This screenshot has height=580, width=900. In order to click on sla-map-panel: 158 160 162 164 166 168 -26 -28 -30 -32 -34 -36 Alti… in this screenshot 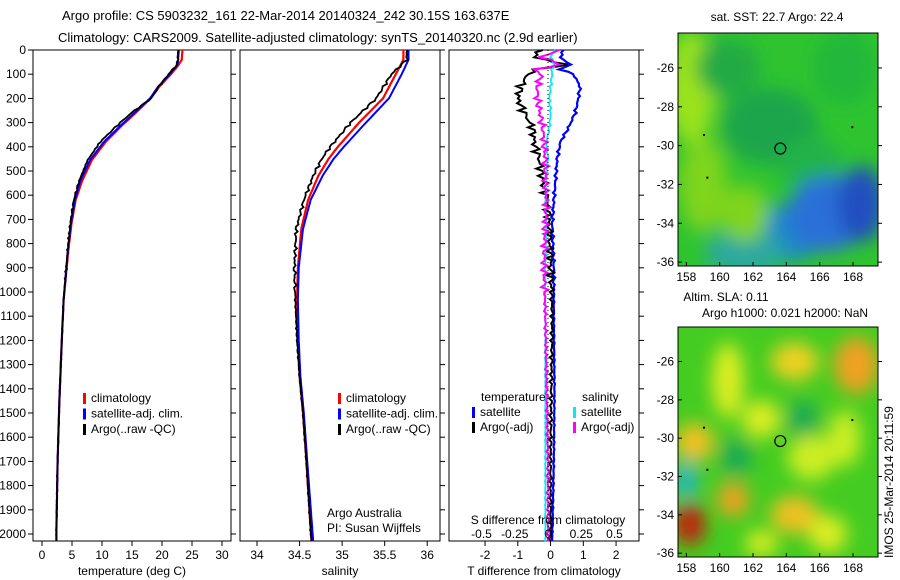, I will do `click(769, 432)`.